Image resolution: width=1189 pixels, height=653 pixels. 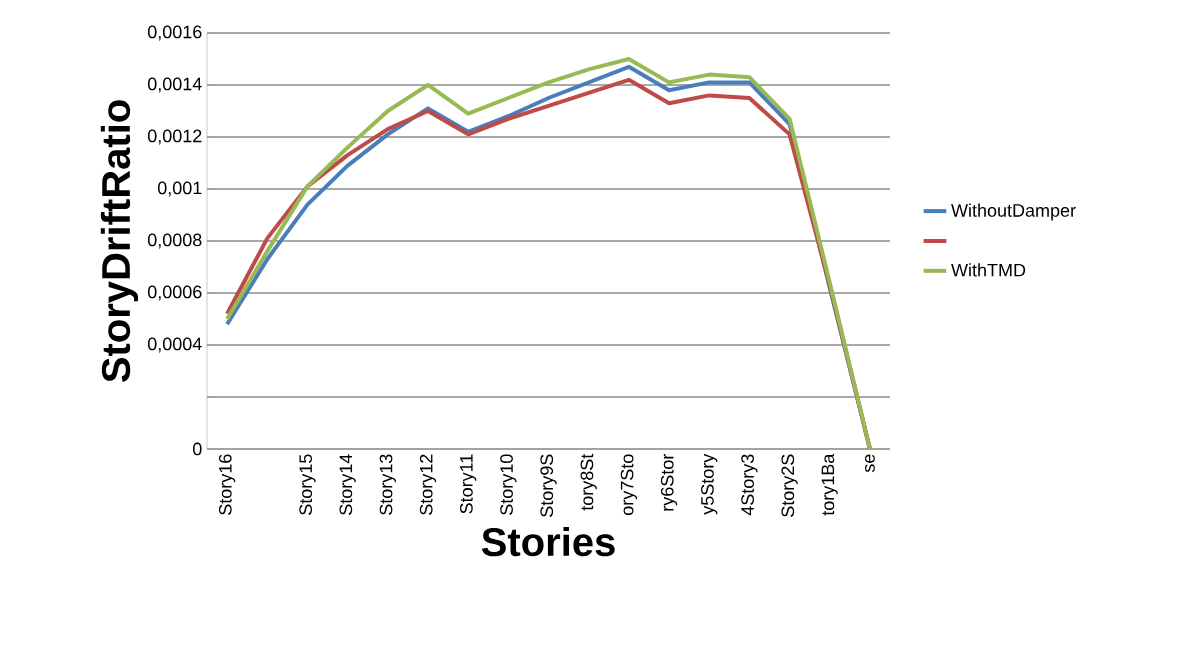 I want to click on x-tick-label: Story14, so click(x=347, y=484).